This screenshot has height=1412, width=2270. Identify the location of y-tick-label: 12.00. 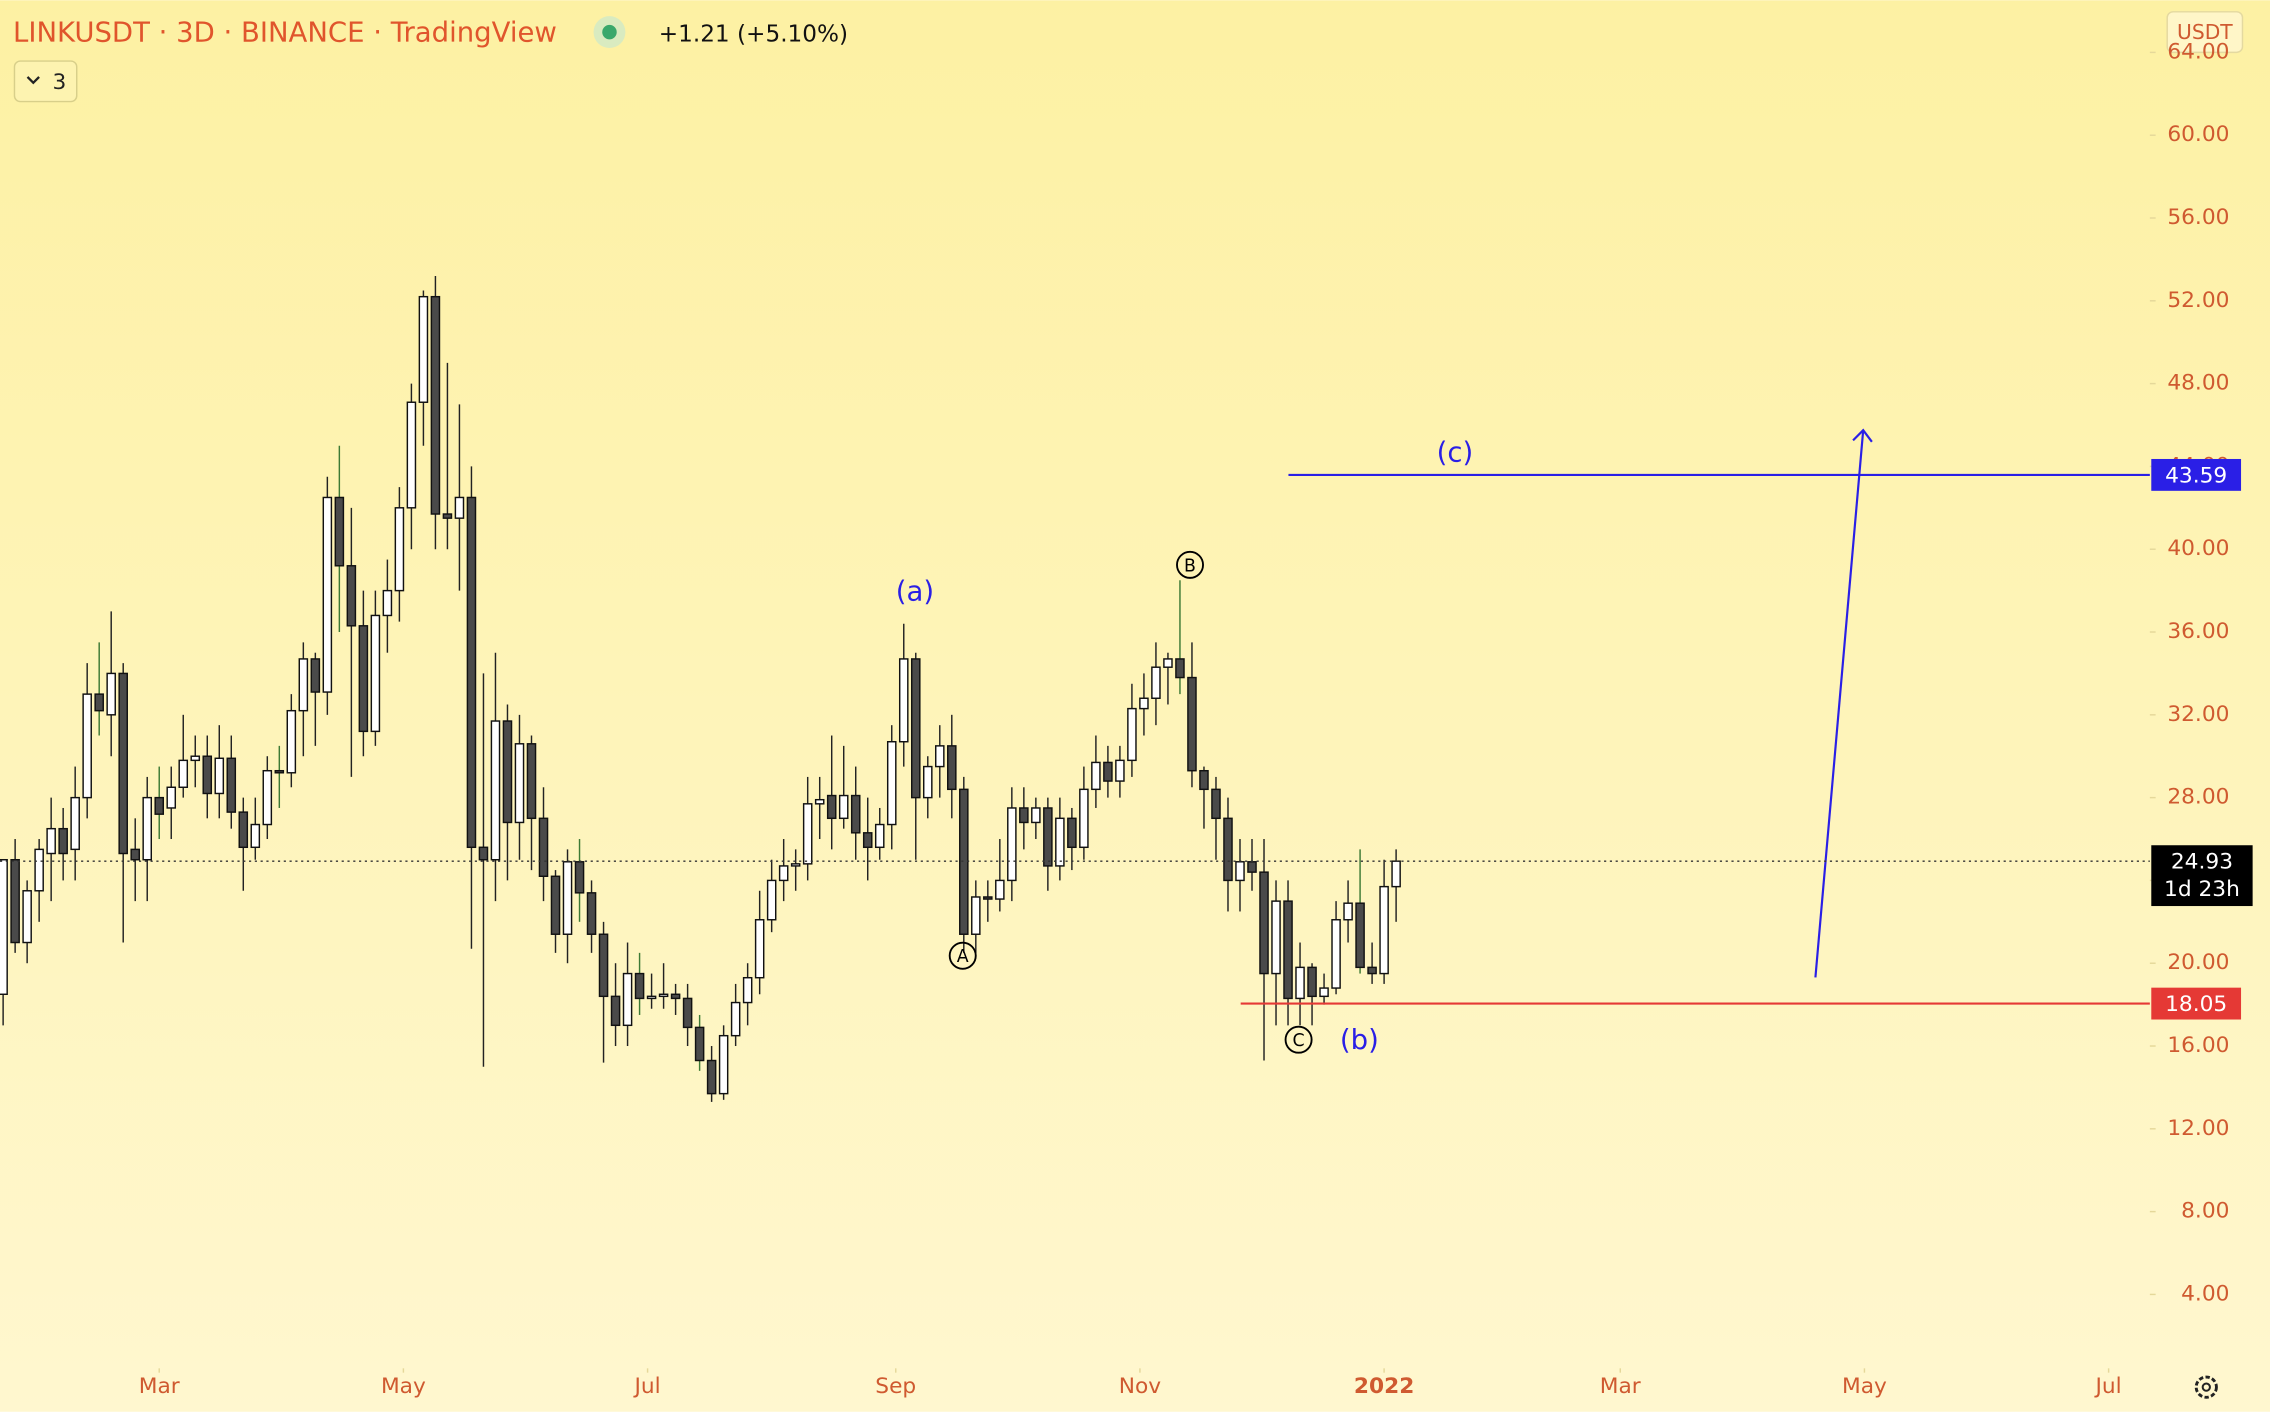
(2198, 1128).